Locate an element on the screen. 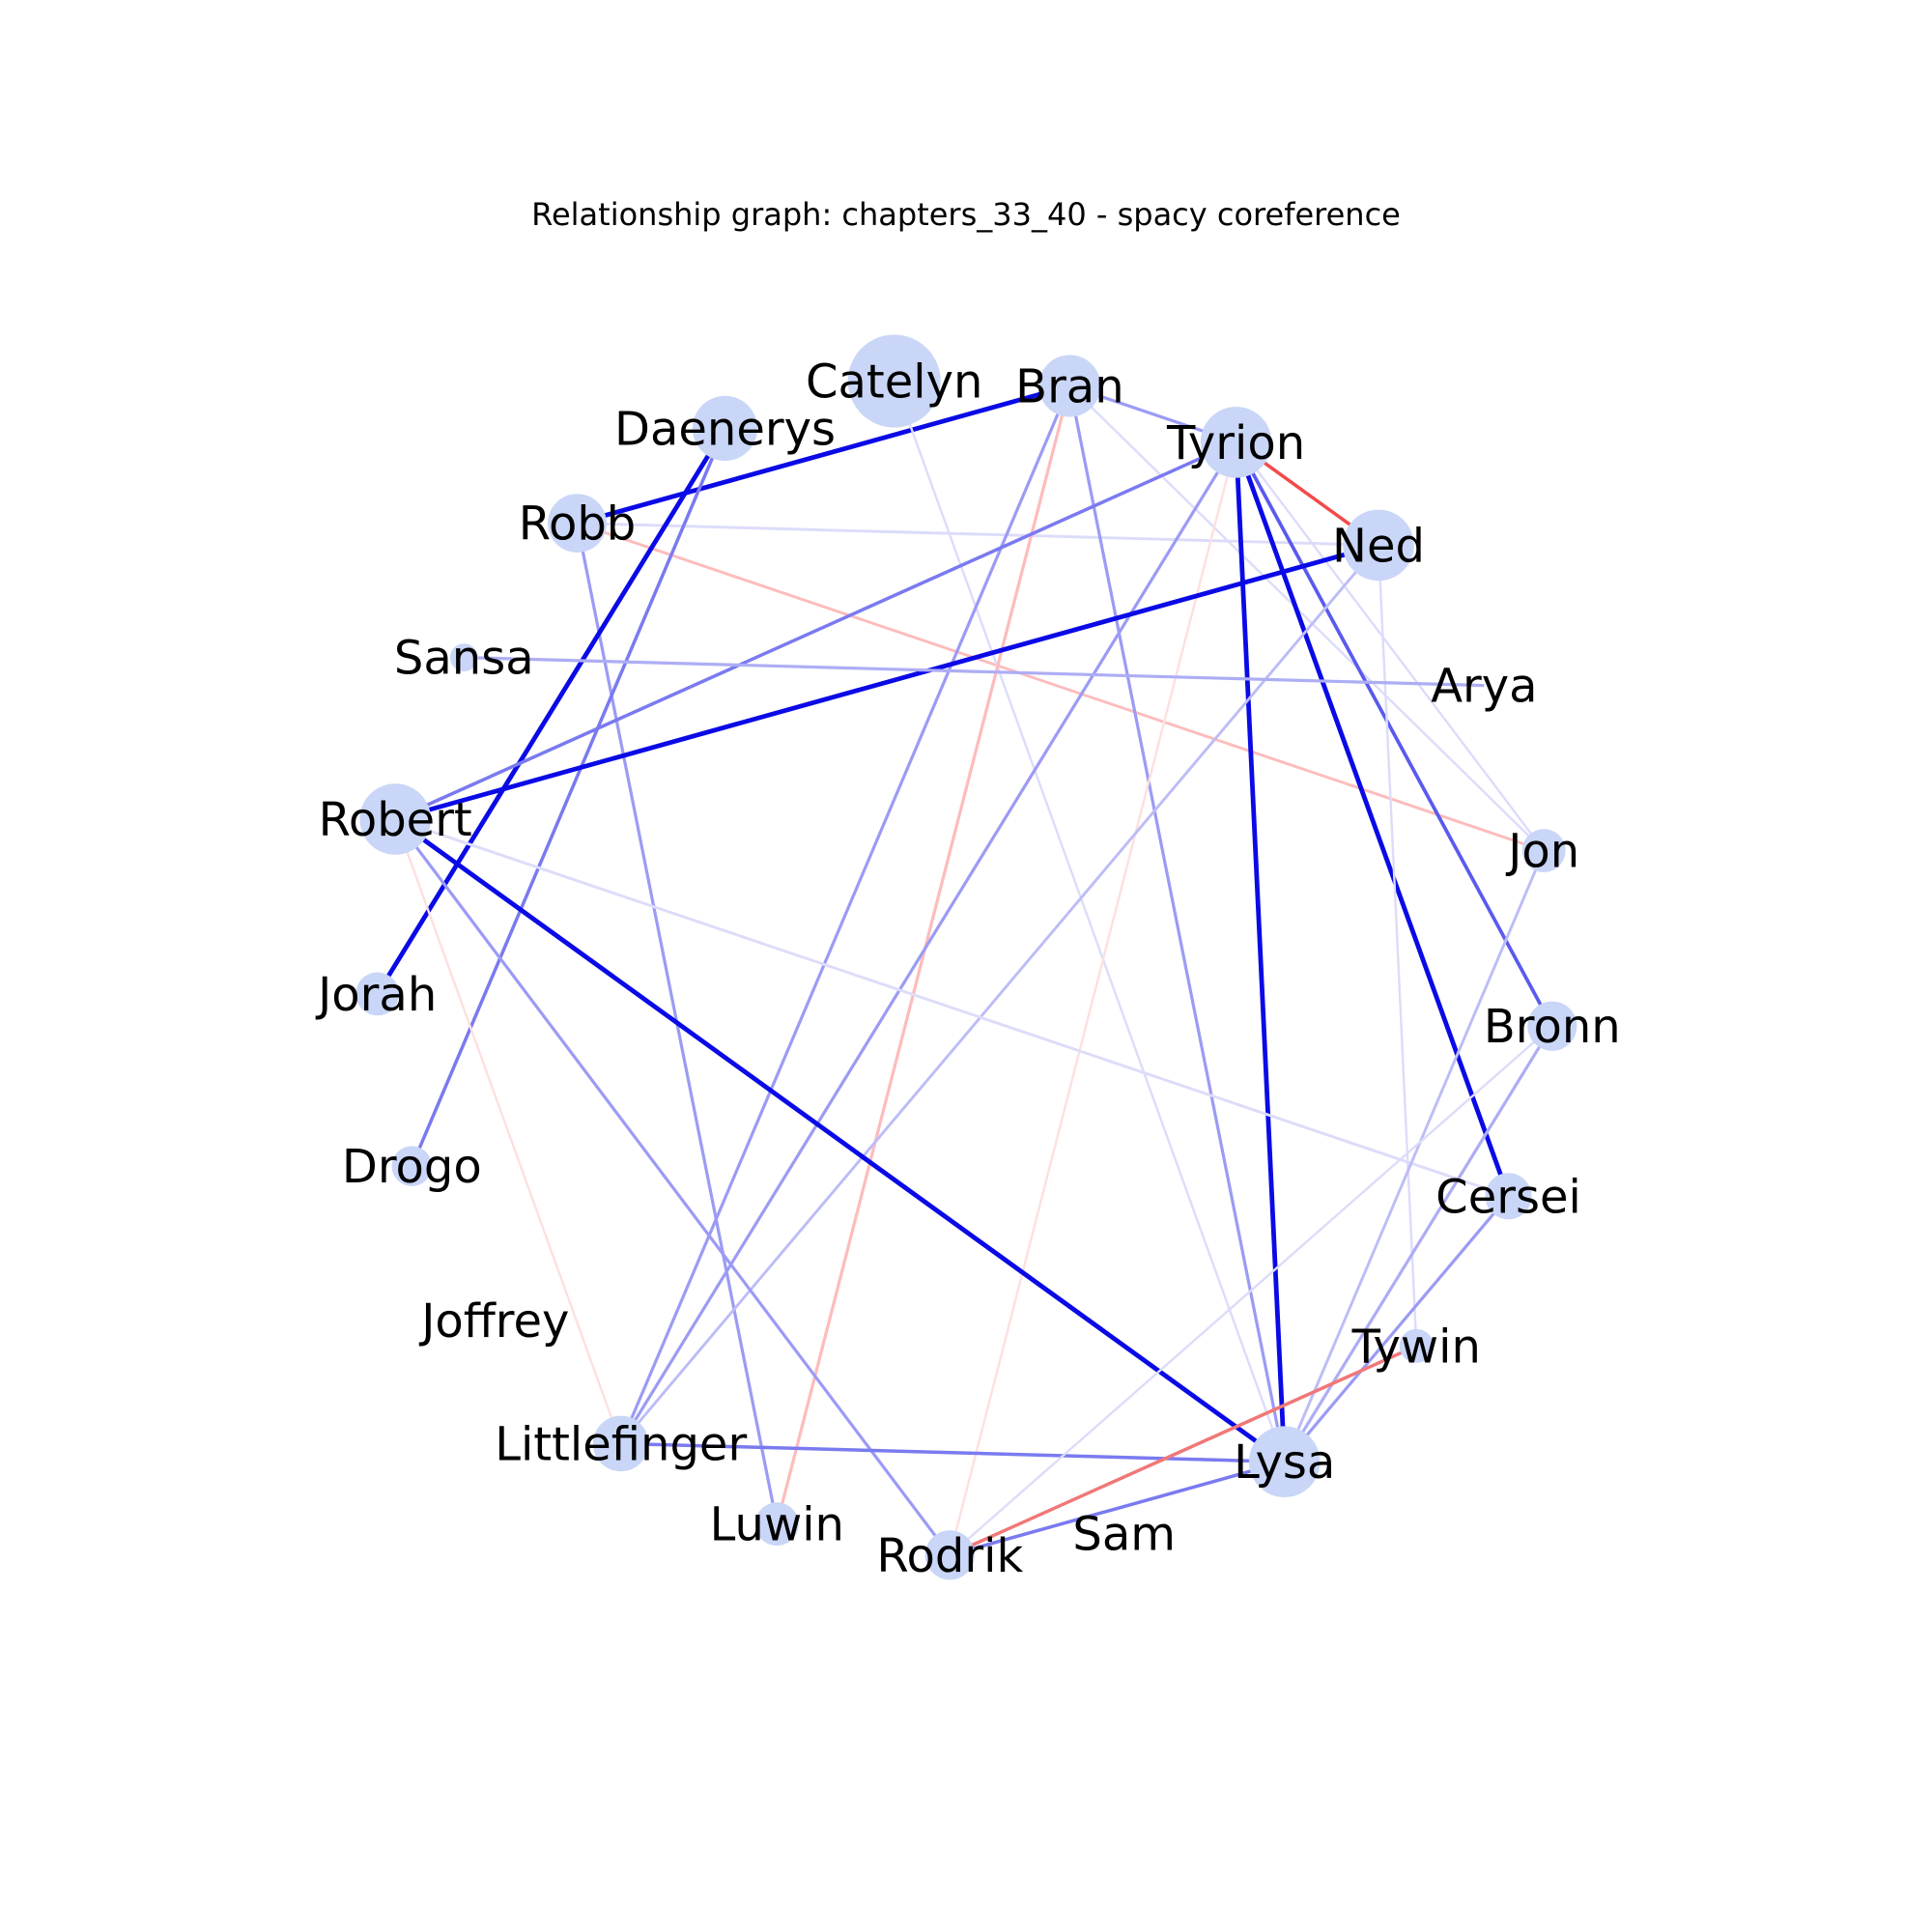  edge-robb-bran is located at coordinates (823, 455).